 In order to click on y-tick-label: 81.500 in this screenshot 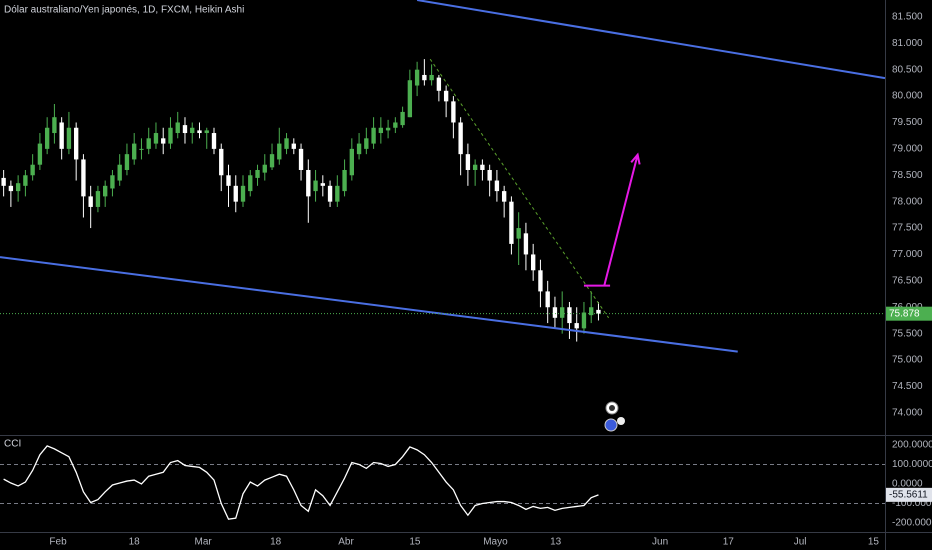, I will do `click(907, 17)`.